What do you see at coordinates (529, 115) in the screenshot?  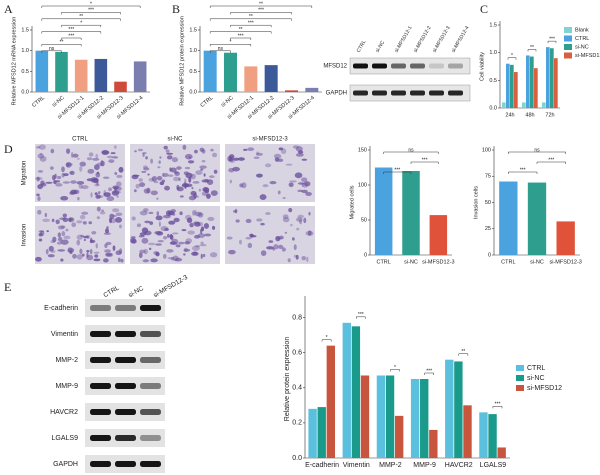 I see `x-tick-label: 48h` at bounding box center [529, 115].